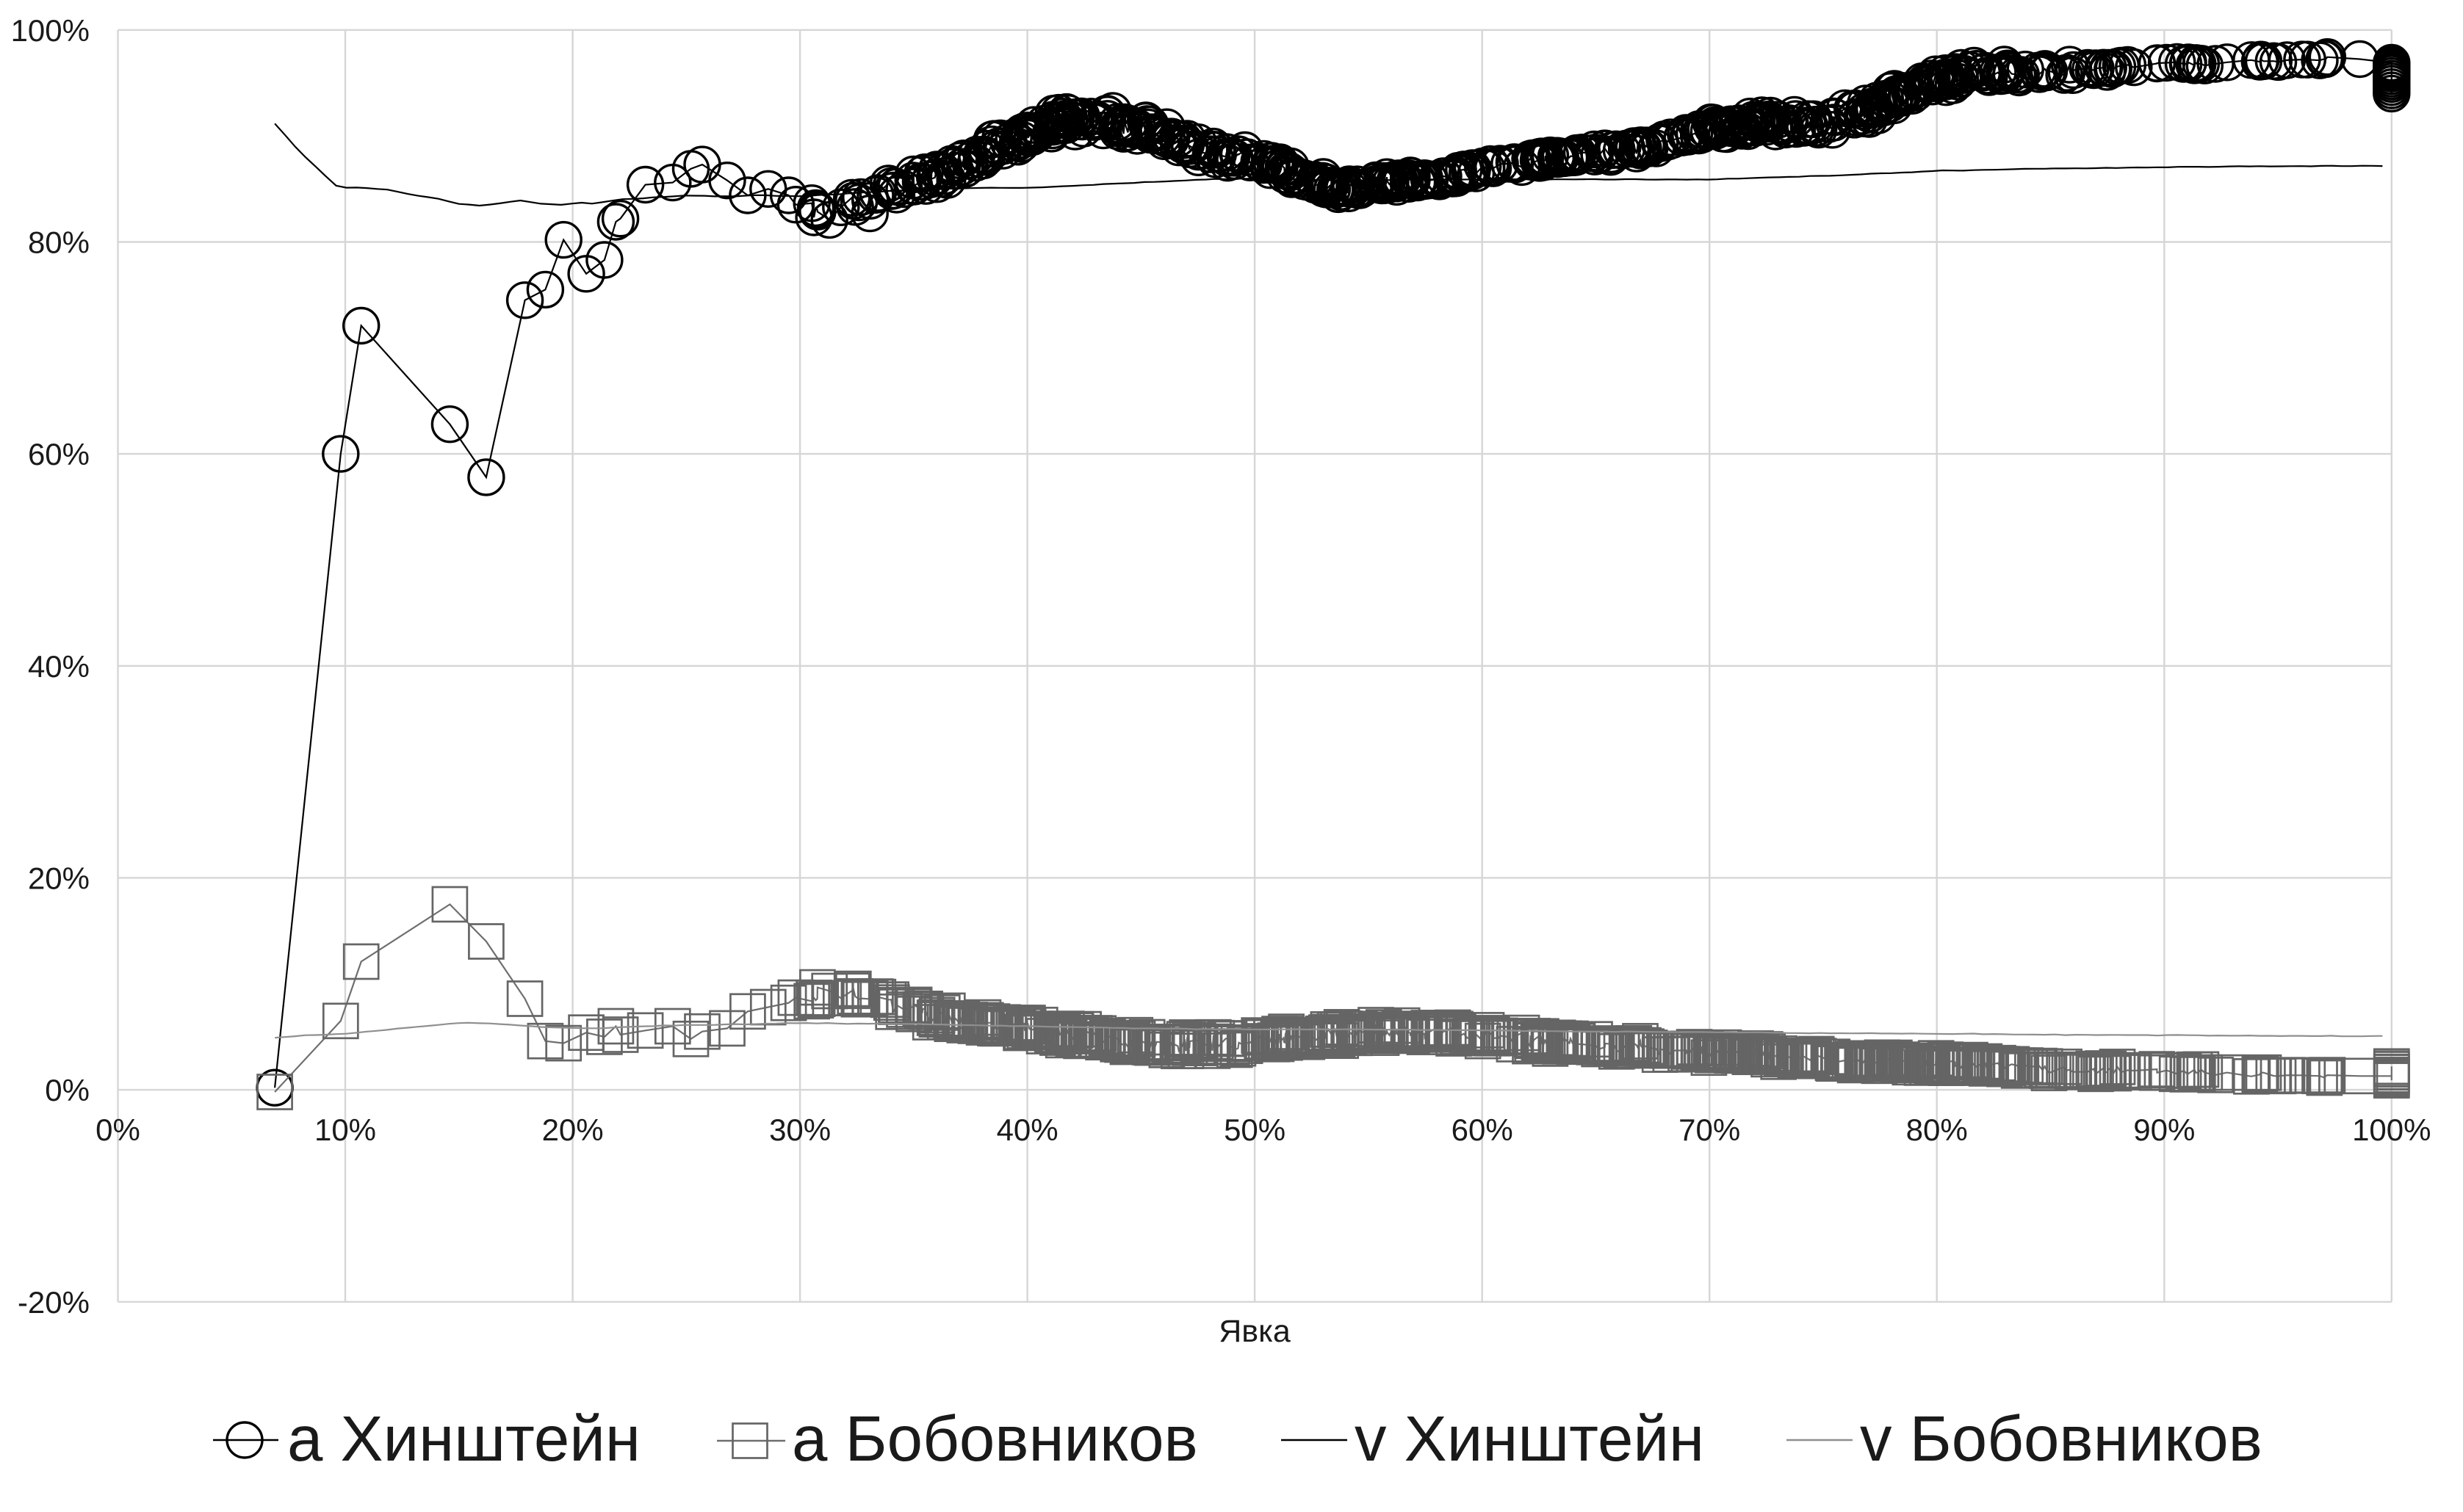 The image size is (2463, 1512). What do you see at coordinates (1254, 1130) in the screenshot?
I see `svg-text: 50%` at bounding box center [1254, 1130].